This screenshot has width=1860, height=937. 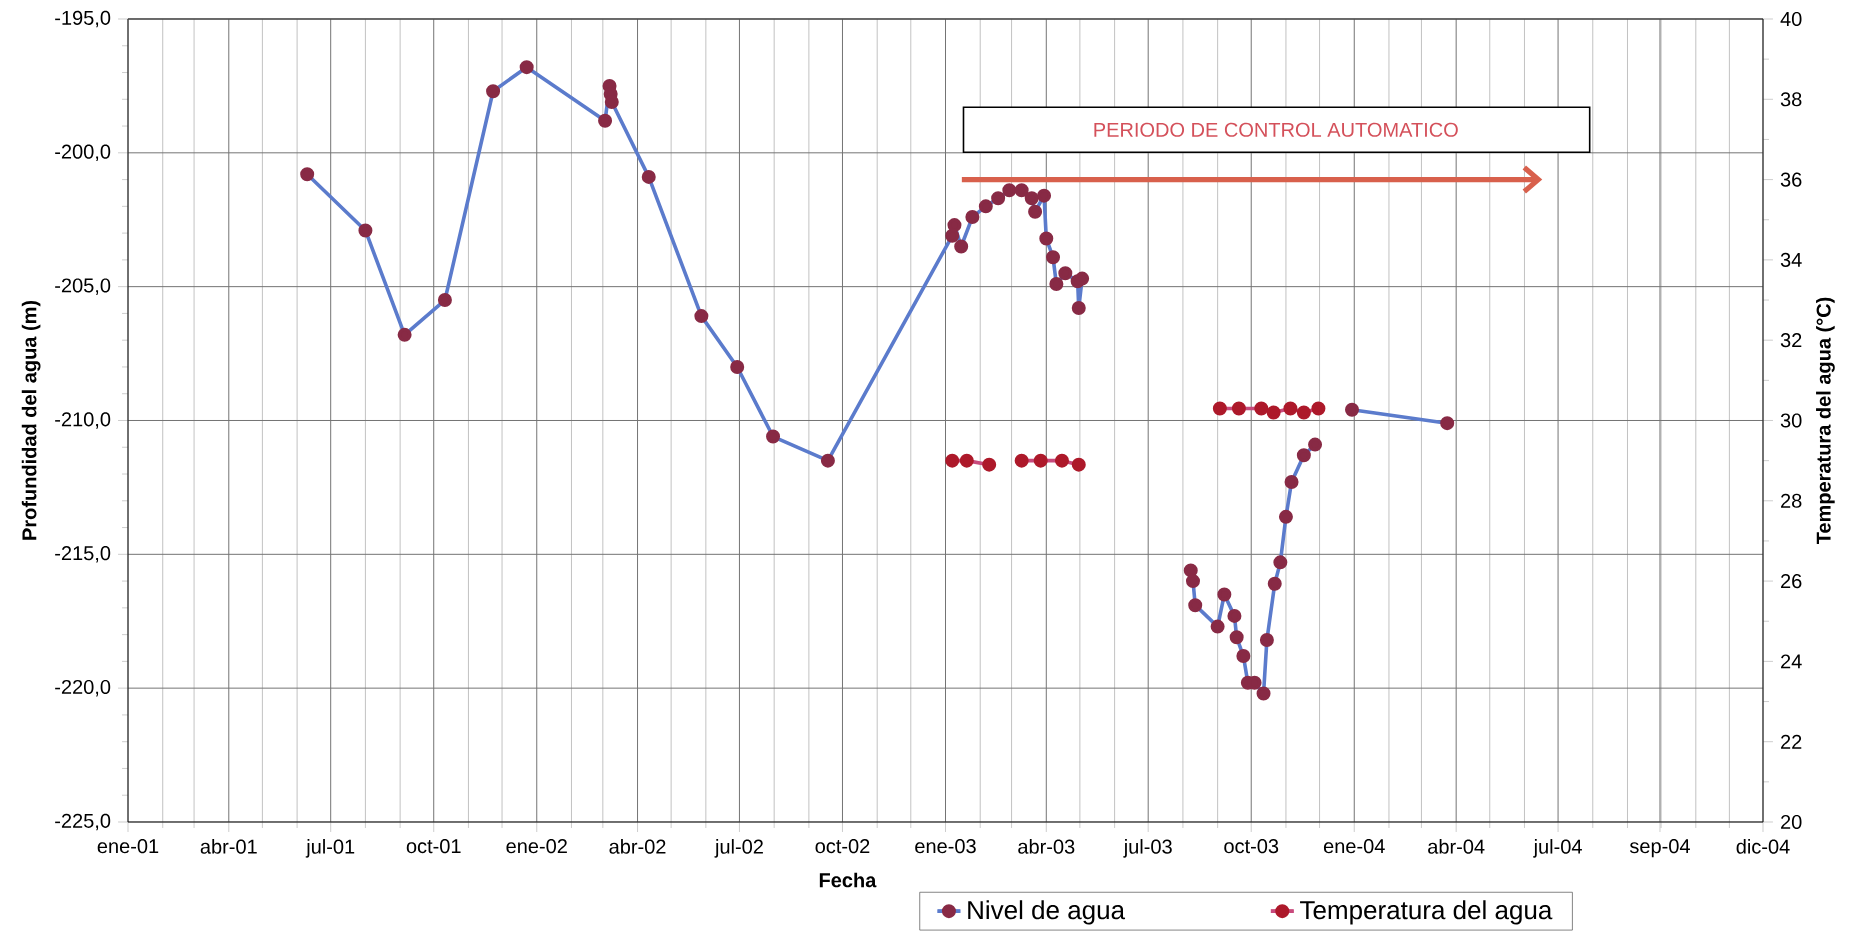 What do you see at coordinates (1791, 179) in the screenshot?
I see `y2-tick-label: 36` at bounding box center [1791, 179].